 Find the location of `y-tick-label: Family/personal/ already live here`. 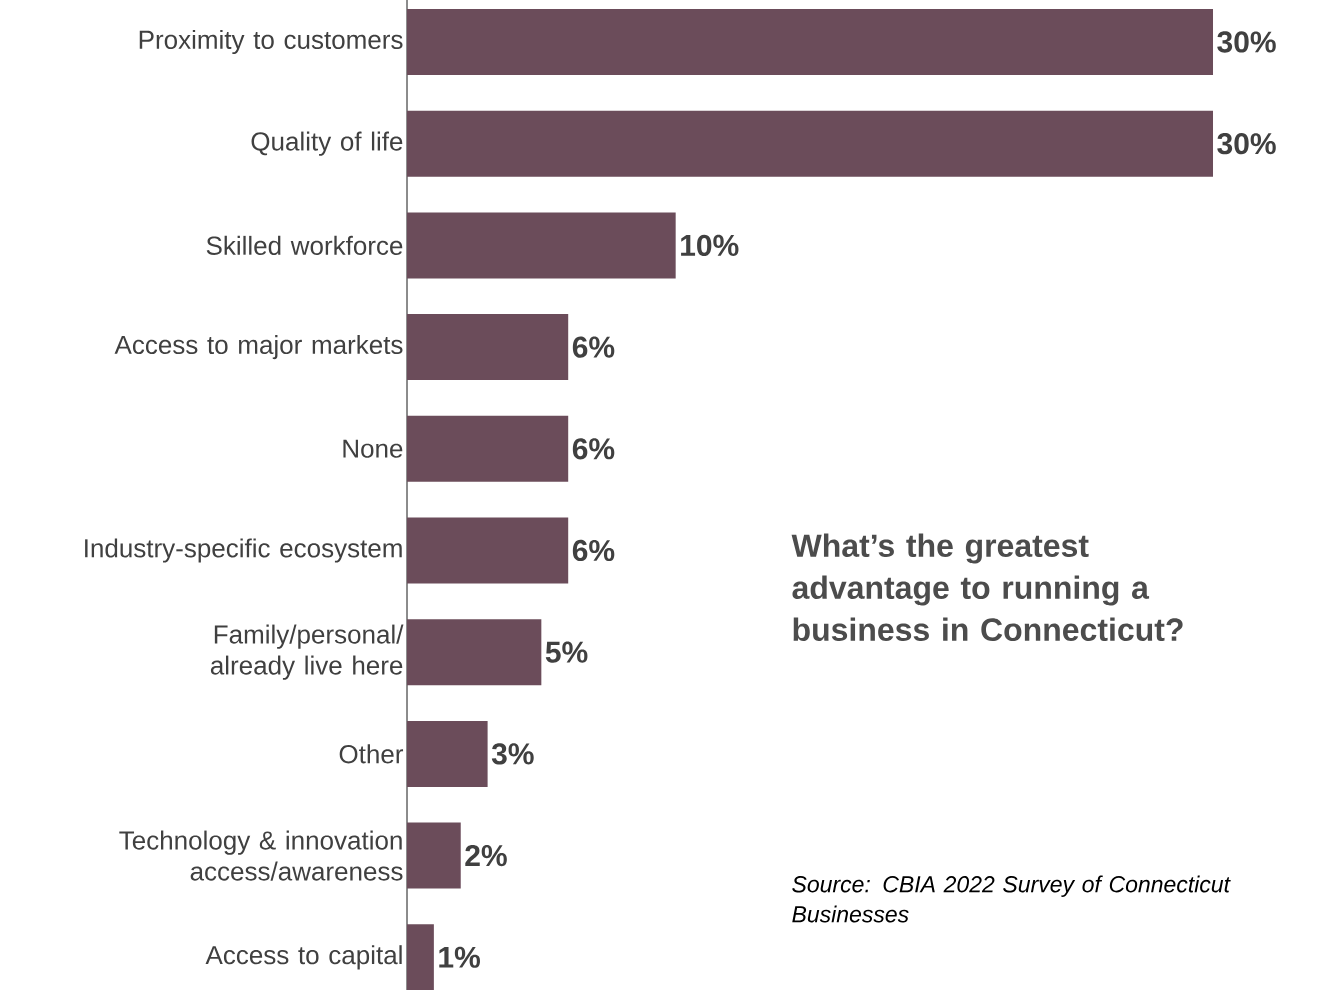

y-tick-label: Family/personal/ already live here is located at coordinates (307, 652).